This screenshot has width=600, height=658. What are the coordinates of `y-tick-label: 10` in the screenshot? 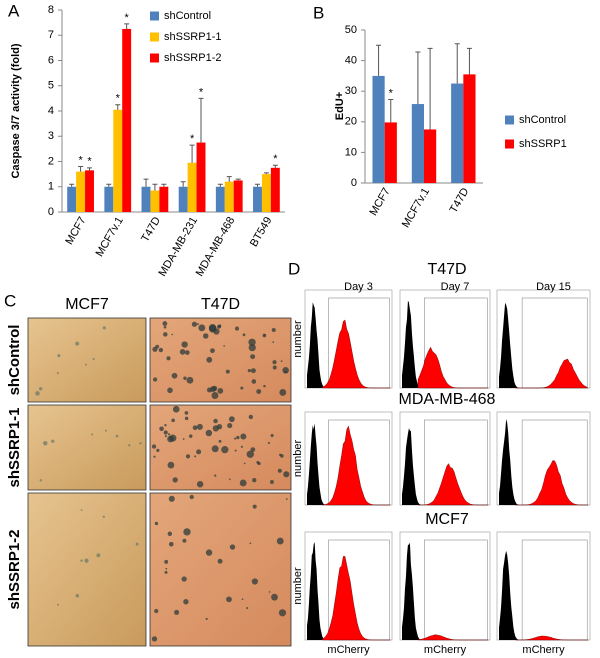 It's located at (351, 152).